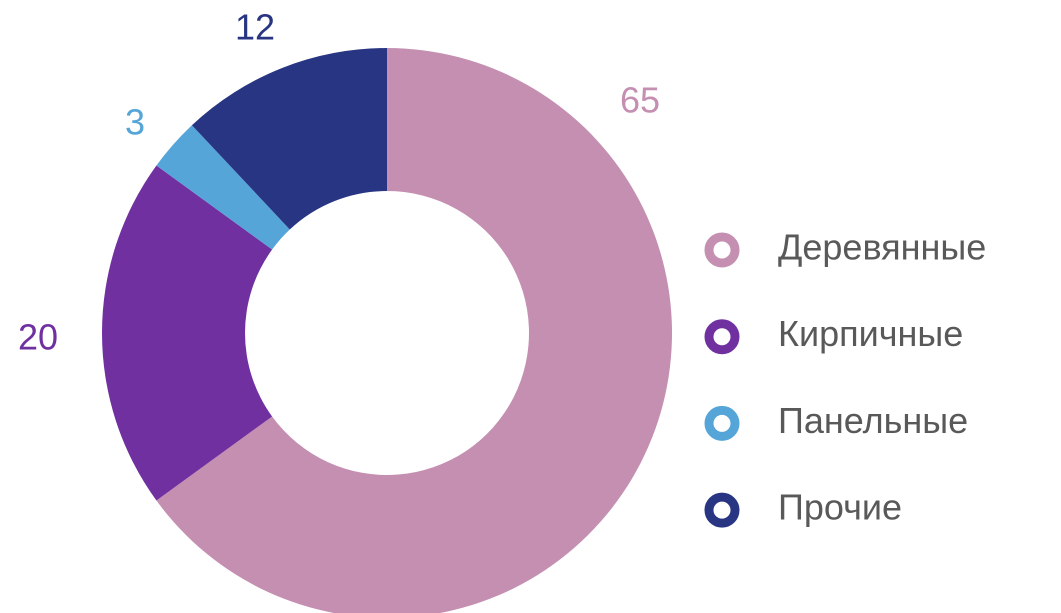  Describe the element at coordinates (255, 27) in the screenshot. I see `data-label: 12` at that location.